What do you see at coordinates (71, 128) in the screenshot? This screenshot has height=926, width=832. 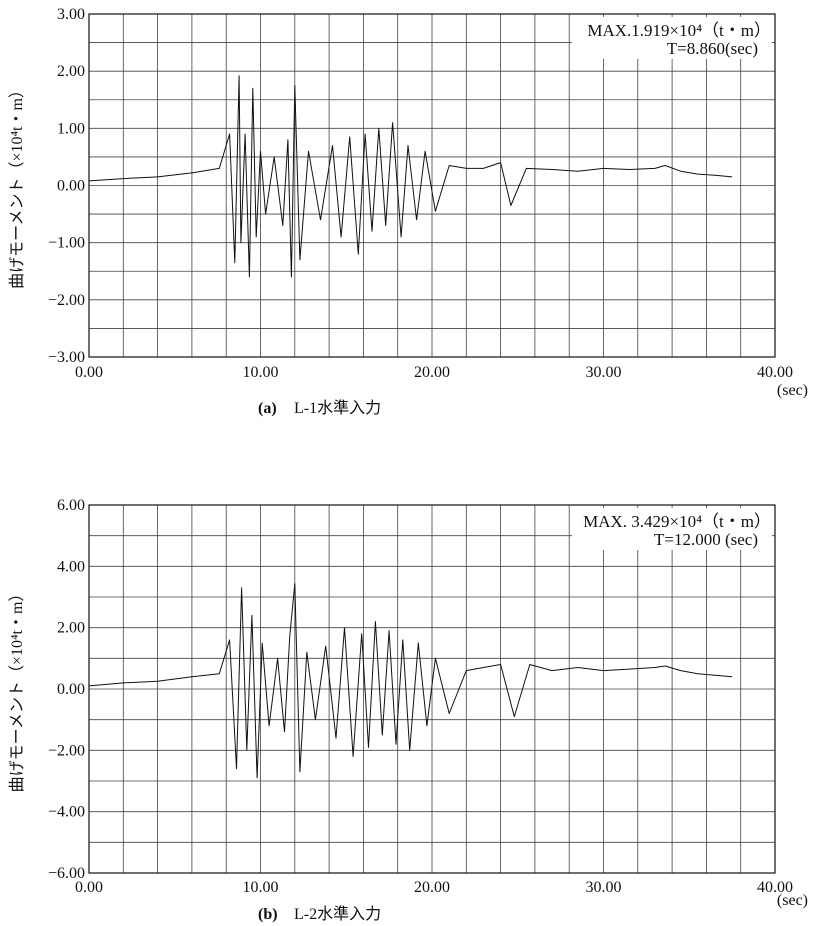 I see `y-tick-label: 1.00` at bounding box center [71, 128].